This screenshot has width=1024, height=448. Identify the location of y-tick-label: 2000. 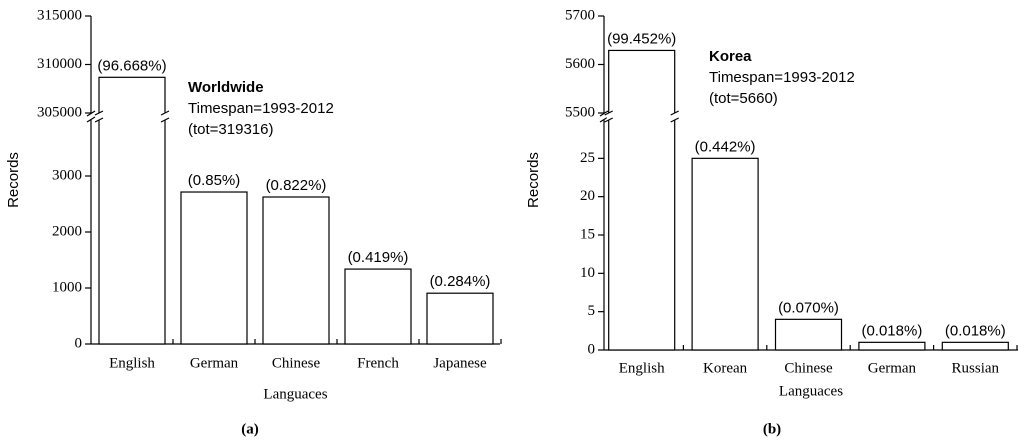
(67, 231).